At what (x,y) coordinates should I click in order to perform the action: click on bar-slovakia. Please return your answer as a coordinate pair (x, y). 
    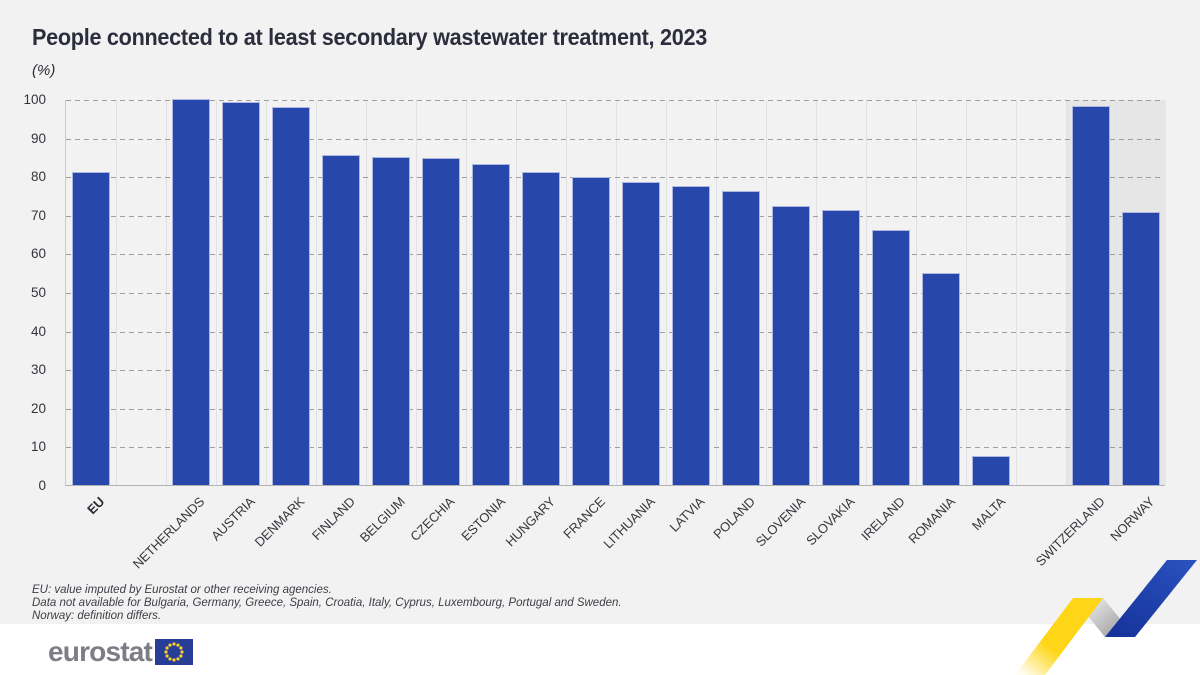
    Looking at the image, I should click on (841, 347).